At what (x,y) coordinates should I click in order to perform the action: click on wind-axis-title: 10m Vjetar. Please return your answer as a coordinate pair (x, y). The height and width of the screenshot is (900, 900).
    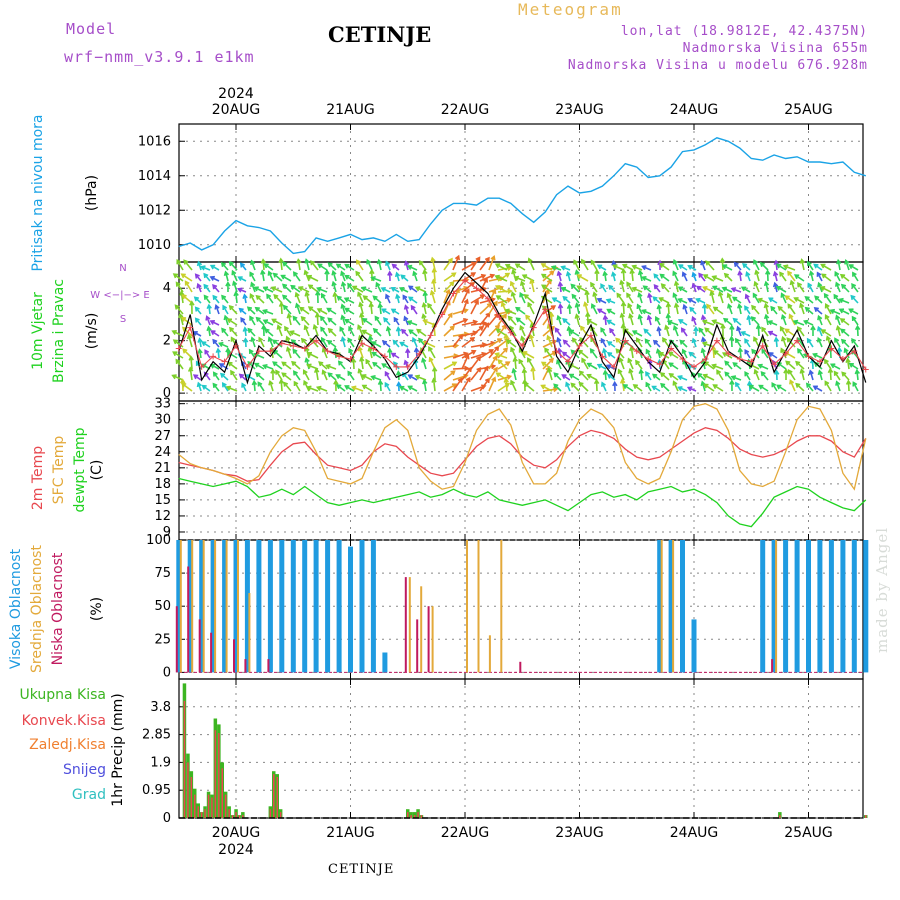
    Looking at the image, I should click on (38, 331).